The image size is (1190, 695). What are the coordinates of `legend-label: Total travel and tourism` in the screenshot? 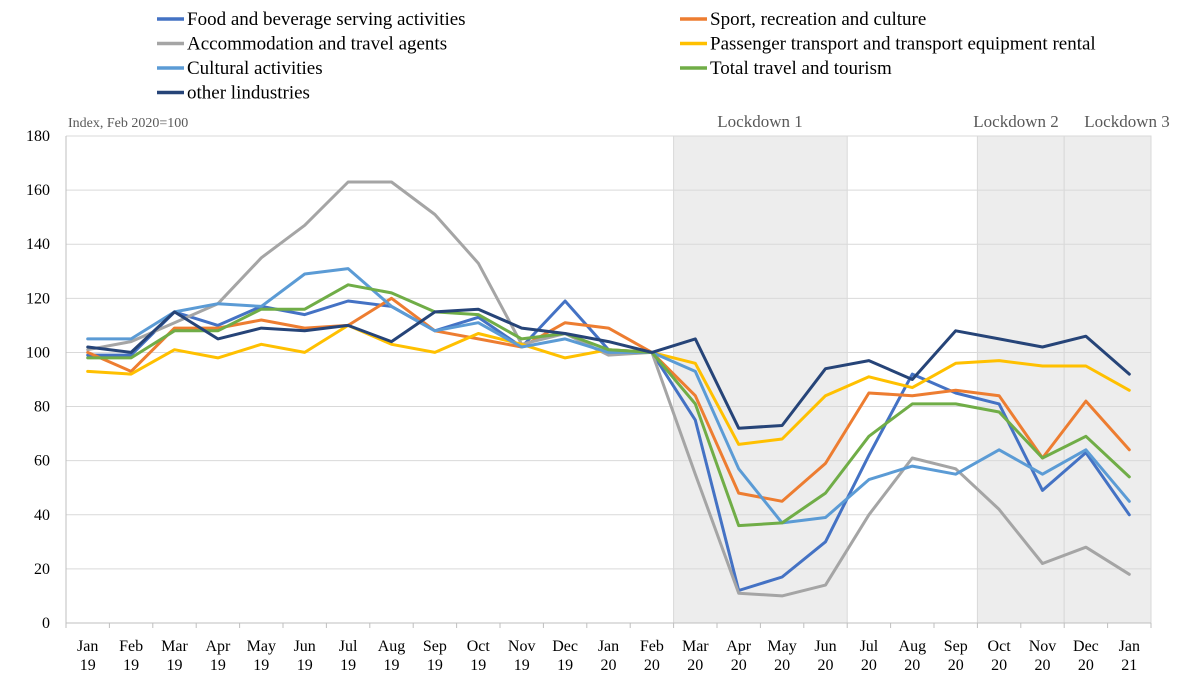 It's located at (801, 68).